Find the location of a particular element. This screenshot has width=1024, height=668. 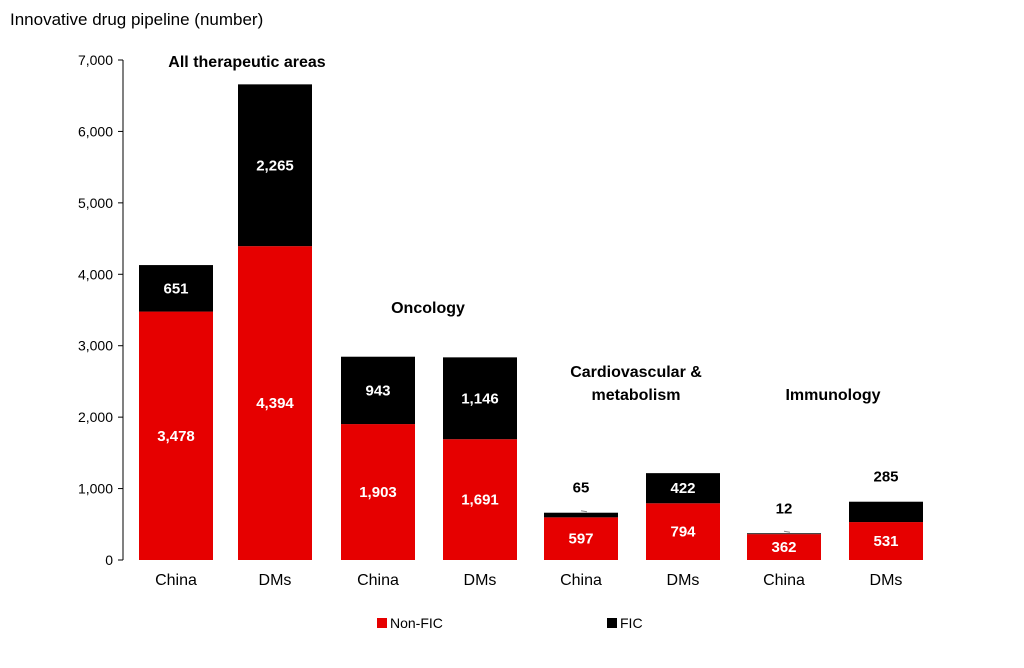

y-tick-label: 6,000 is located at coordinates (95, 131).